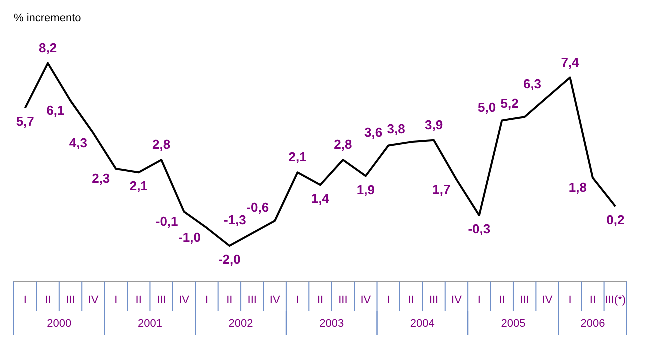 The height and width of the screenshot is (345, 649). I want to click on data-label: 5,7, so click(25, 122).